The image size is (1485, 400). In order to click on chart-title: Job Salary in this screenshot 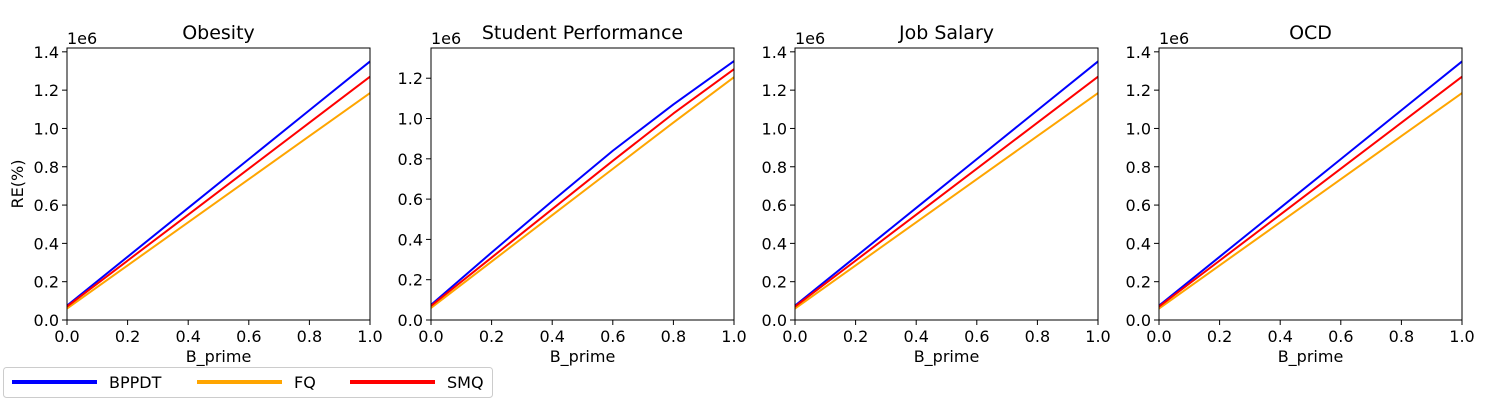, I will do `click(946, 33)`.